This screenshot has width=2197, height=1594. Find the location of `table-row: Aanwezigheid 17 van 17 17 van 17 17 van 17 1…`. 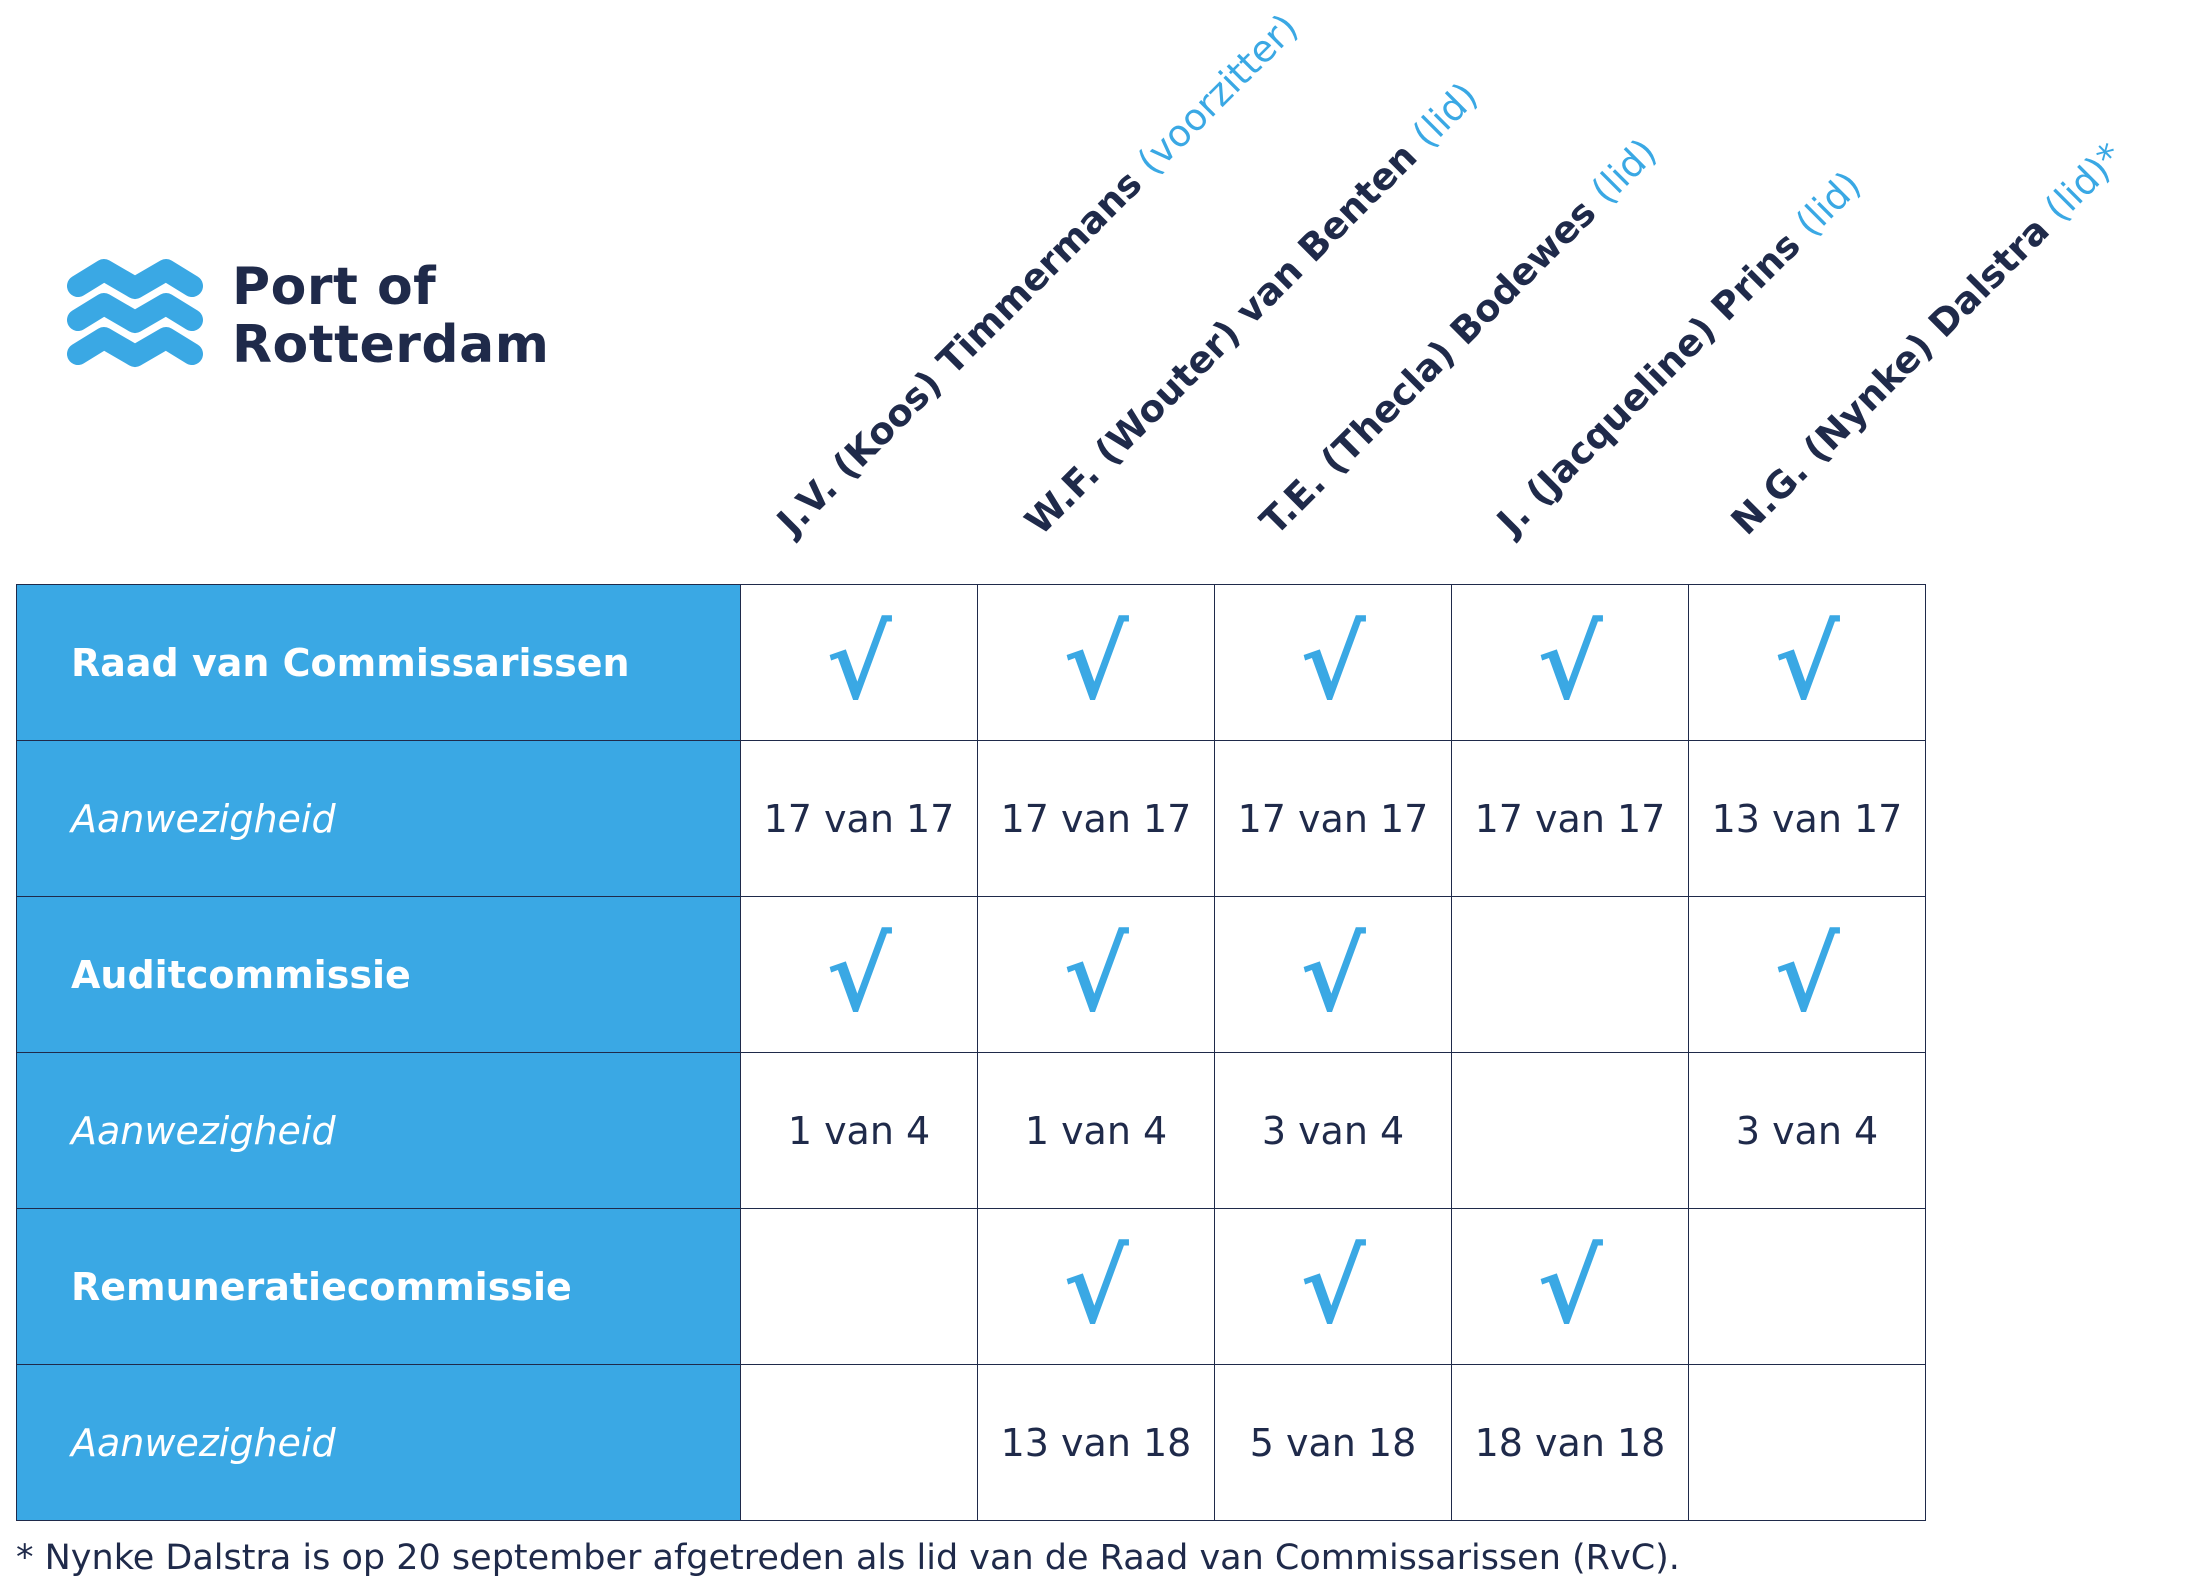

table-row: Aanwezigheid 17 van 17 17 van 17 17 van 17 1… is located at coordinates (971, 818).